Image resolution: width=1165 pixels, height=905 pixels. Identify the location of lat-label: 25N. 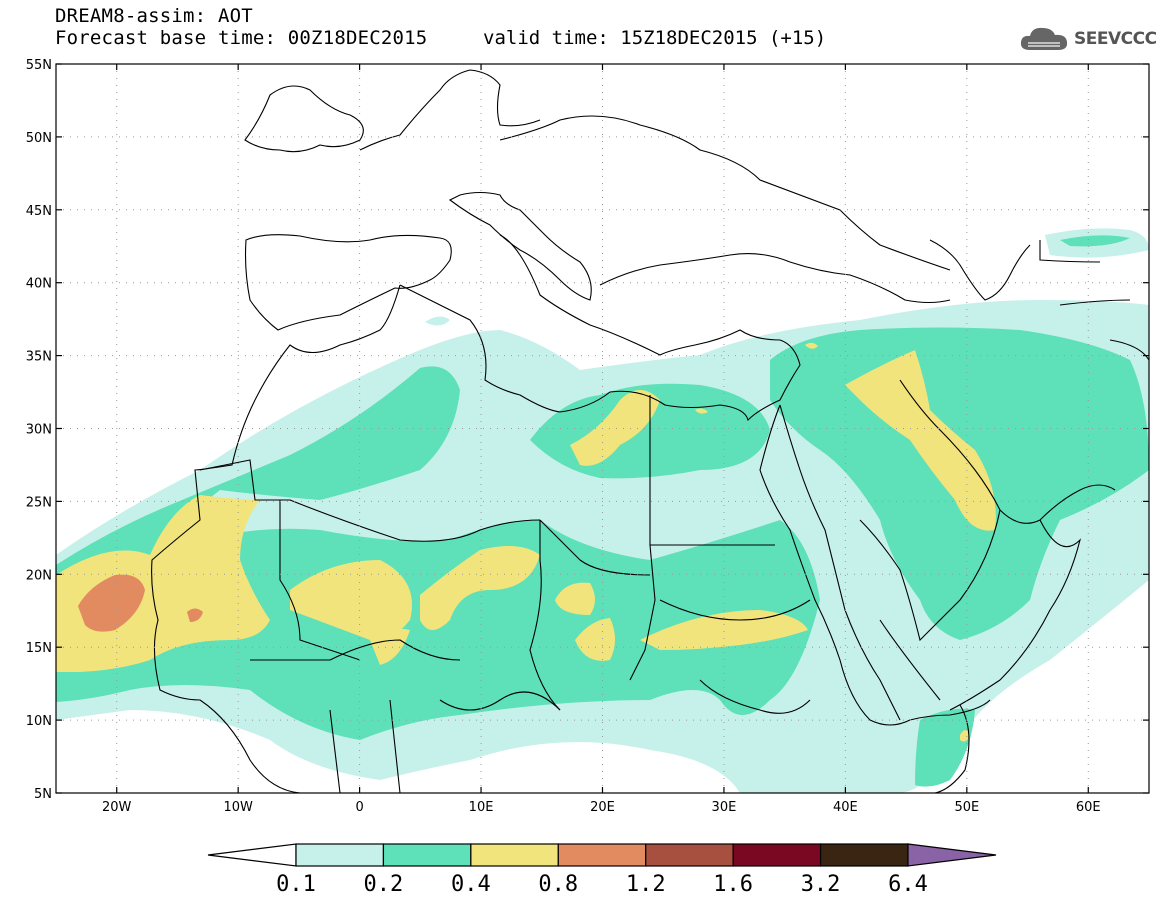
(39, 502).